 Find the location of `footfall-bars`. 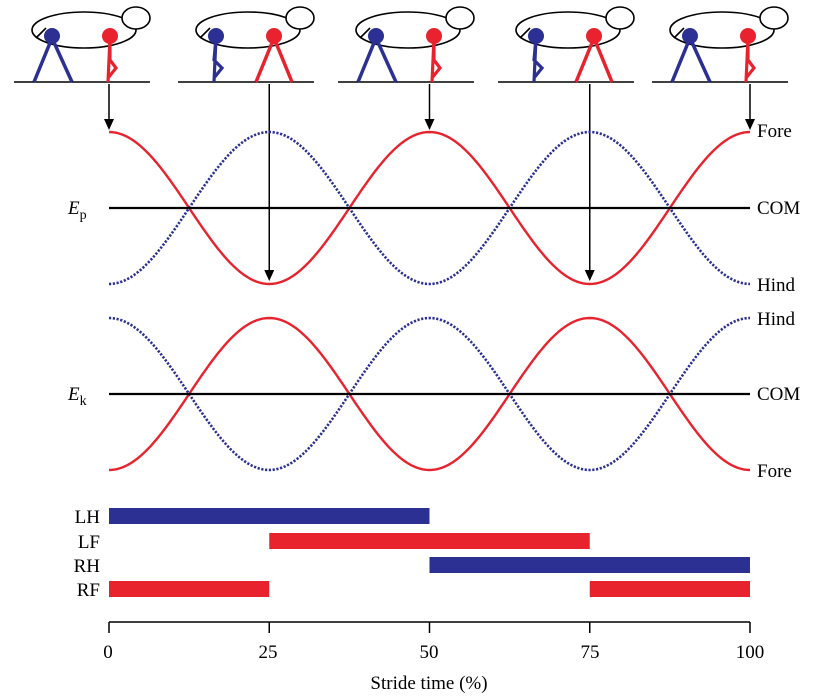

footfall-bars is located at coordinates (429, 552).